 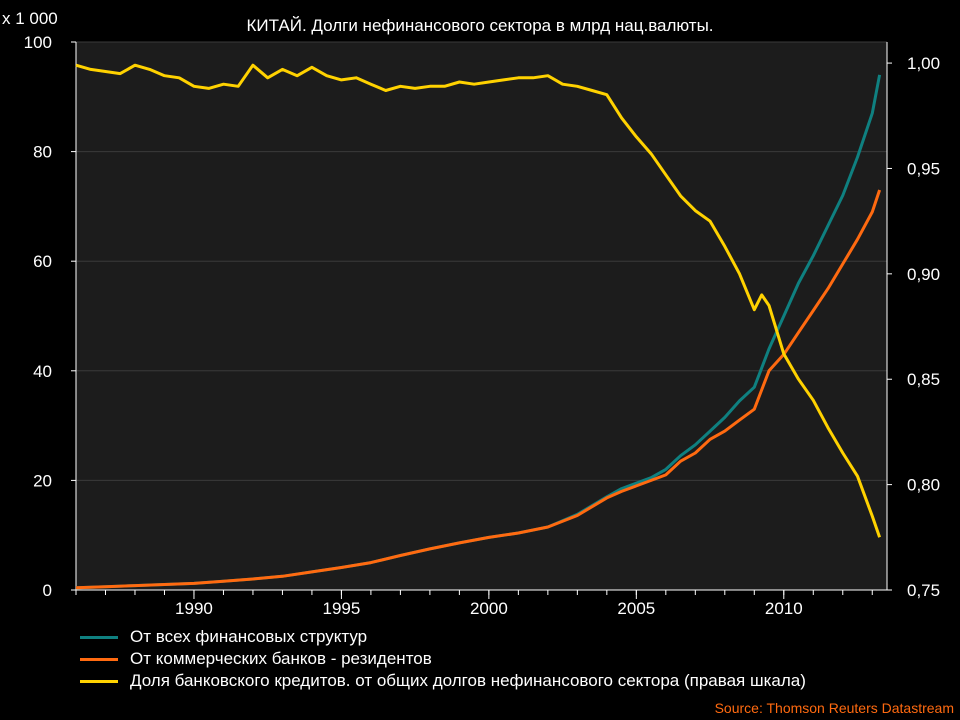 I want to click on legend-item-2: От коммерческих банков - резидентов, so click(x=443, y=659).